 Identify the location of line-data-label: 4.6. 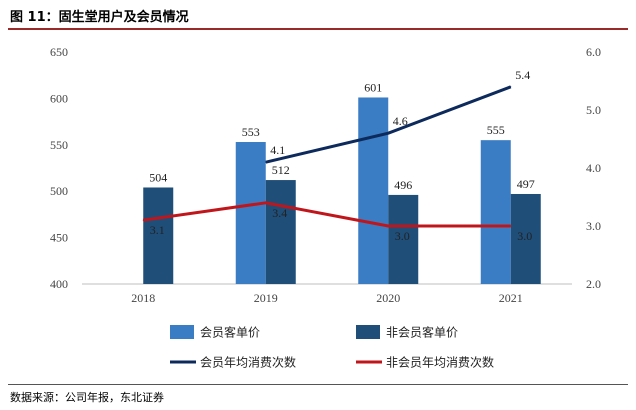
(400, 121).